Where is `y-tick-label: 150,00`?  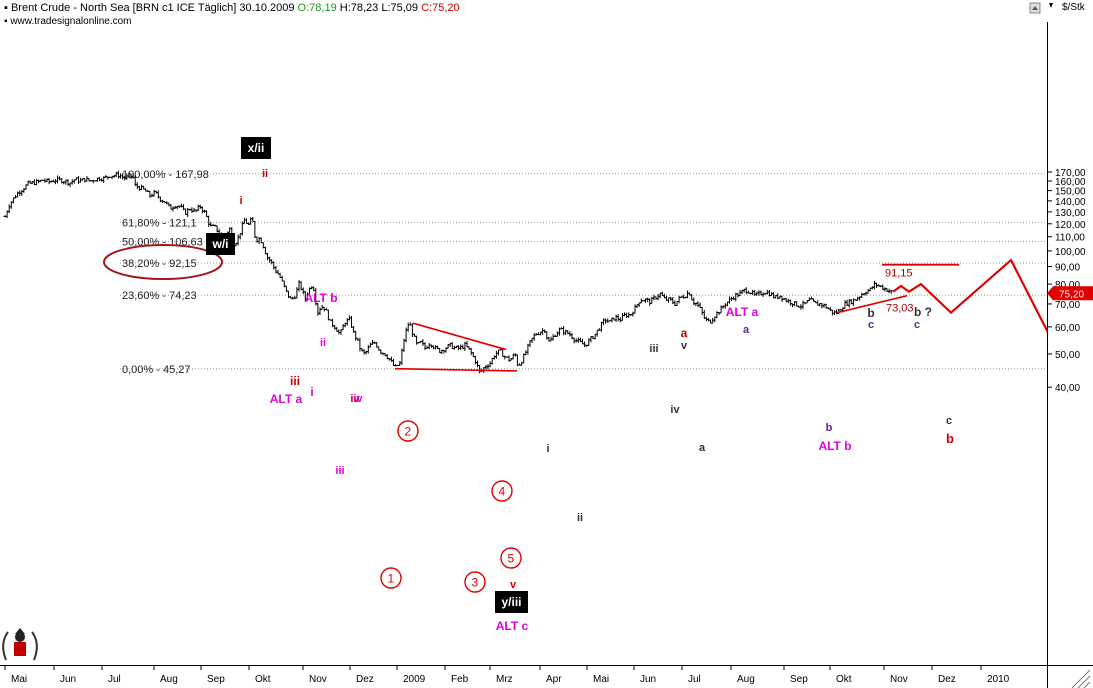 y-tick-label: 150,00 is located at coordinates (1070, 192).